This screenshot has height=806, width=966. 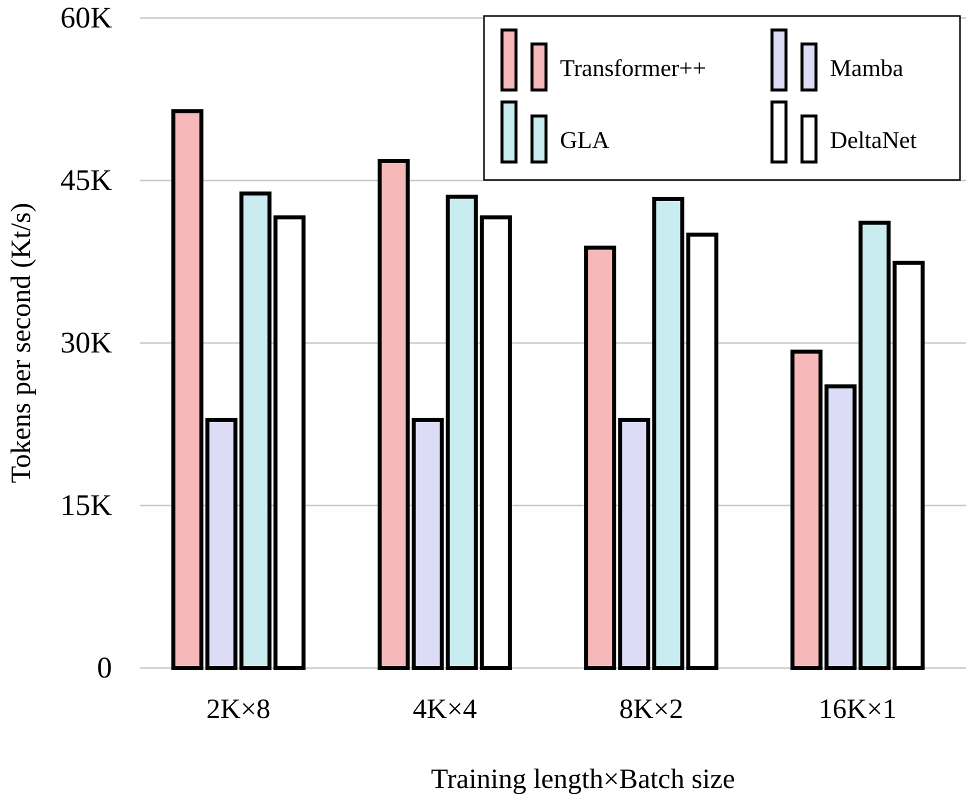 I want to click on y-tick-label: 0, so click(x=104, y=668).